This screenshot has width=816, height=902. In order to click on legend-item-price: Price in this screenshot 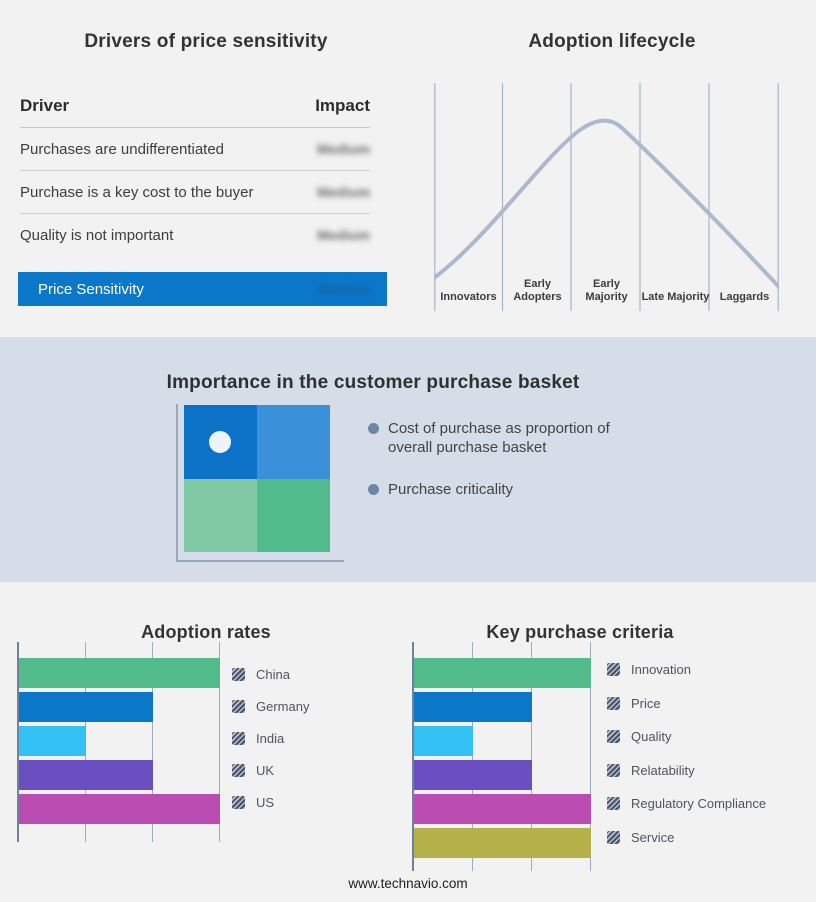, I will do `click(686, 704)`.